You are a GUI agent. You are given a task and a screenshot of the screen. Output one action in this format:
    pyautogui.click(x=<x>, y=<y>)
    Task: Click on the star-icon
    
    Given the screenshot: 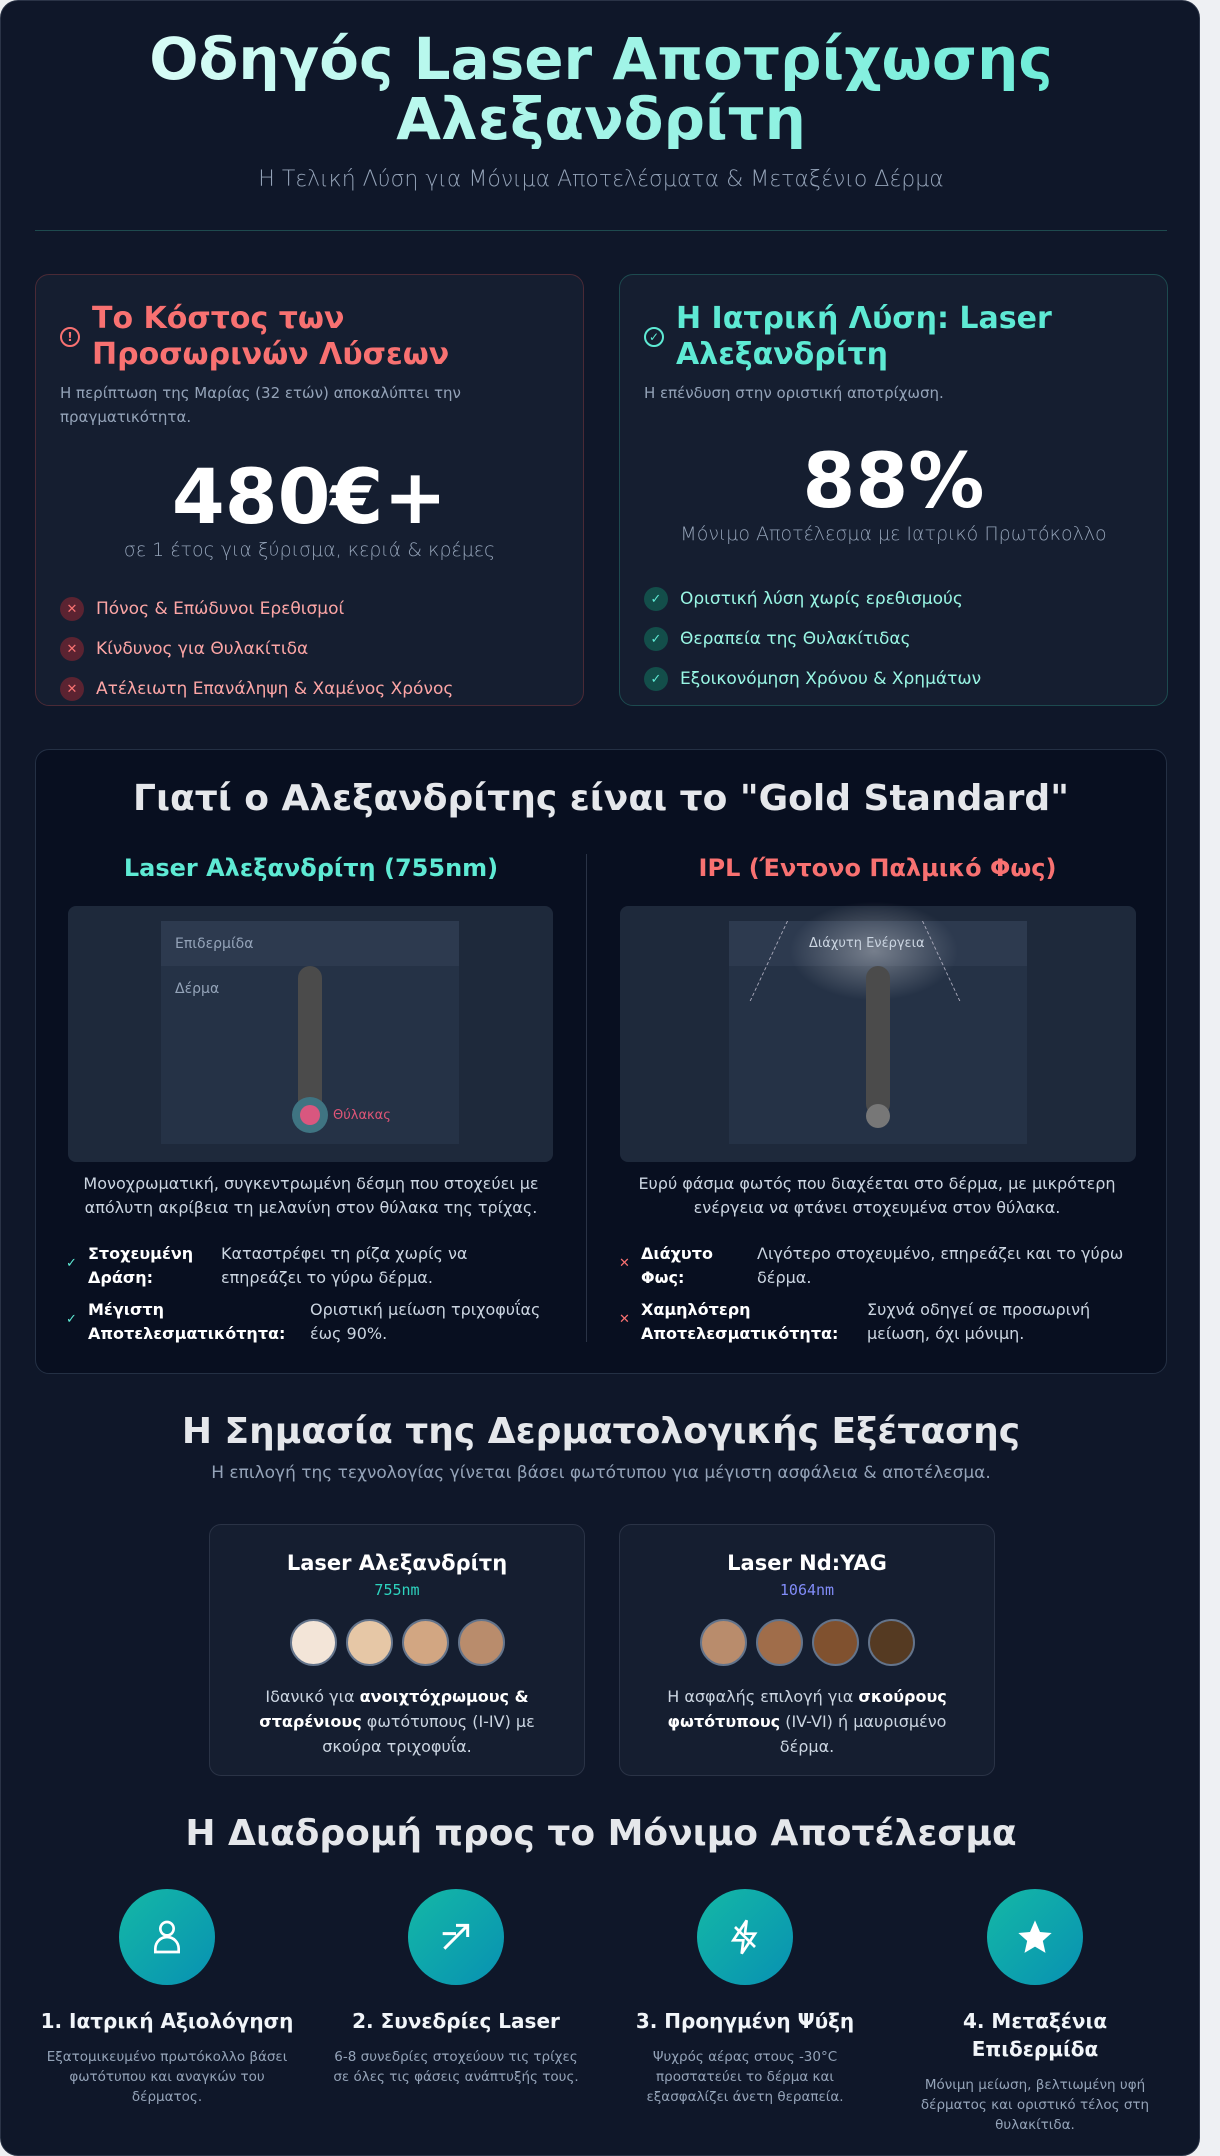 What is the action you would take?
    pyautogui.click(x=1035, y=1937)
    